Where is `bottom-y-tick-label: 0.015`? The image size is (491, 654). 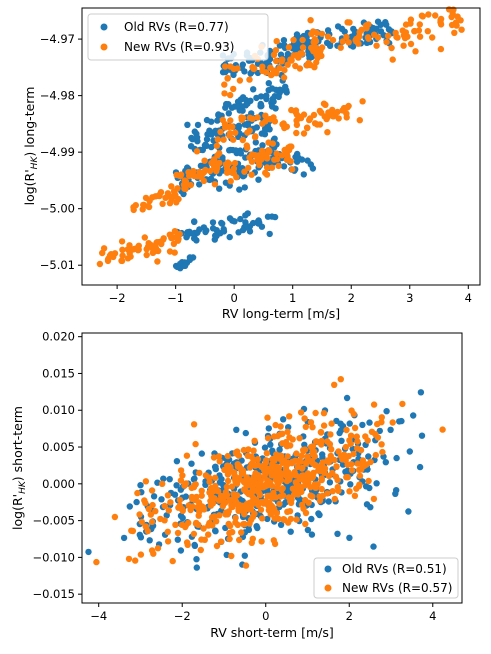 bottom-y-tick-label: 0.015 is located at coordinates (58, 373).